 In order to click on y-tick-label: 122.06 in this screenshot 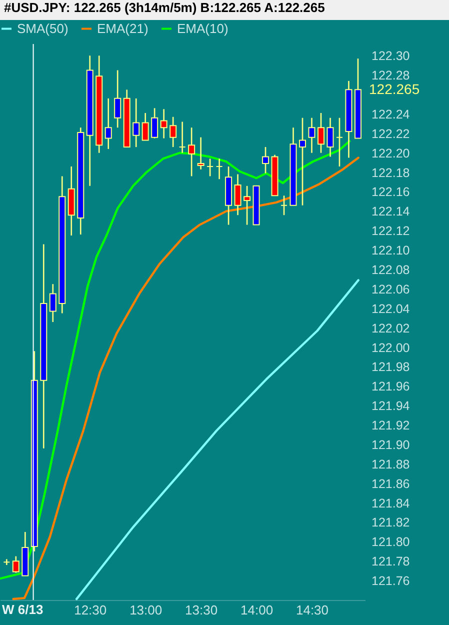, I will do `click(391, 289)`.